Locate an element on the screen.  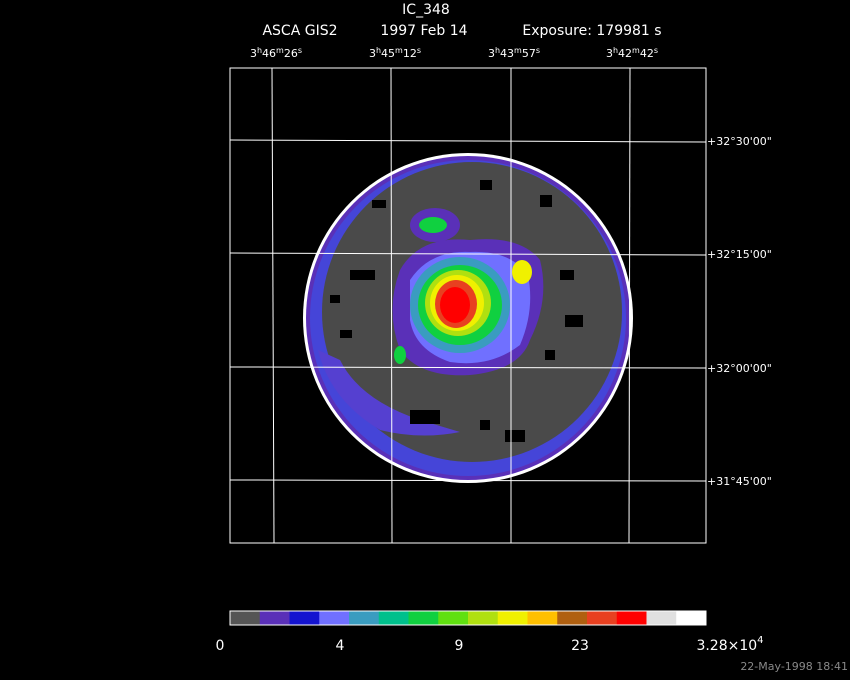
label-value: 3.28×10 is located at coordinates (726, 646).